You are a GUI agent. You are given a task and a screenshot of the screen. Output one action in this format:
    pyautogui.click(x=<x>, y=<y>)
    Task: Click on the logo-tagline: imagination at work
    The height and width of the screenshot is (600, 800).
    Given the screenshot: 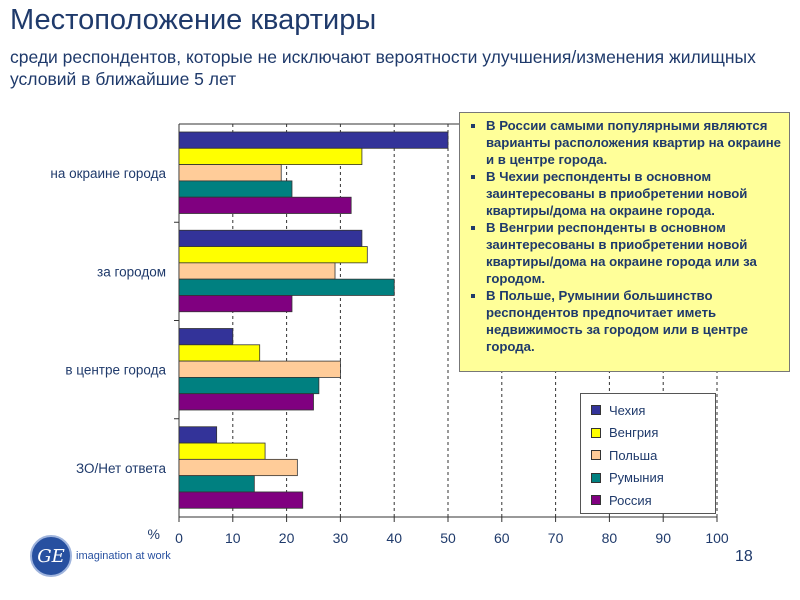 What is the action you would take?
    pyautogui.click(x=123, y=556)
    